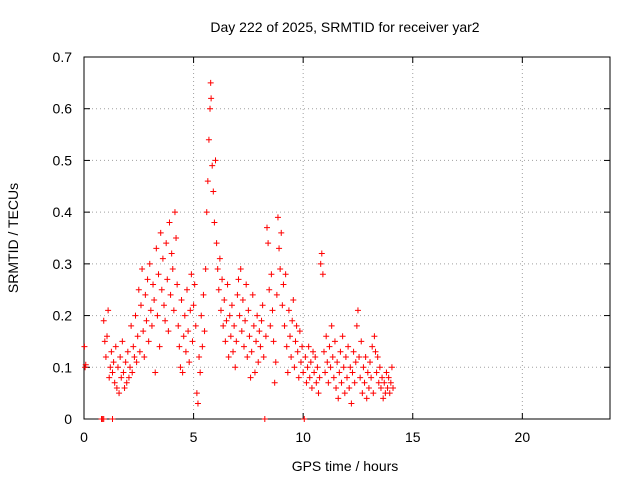 The image size is (640, 480). Describe the element at coordinates (13, 238) in the screenshot. I see `y-axis-label: SRMTID / TECUs` at that location.